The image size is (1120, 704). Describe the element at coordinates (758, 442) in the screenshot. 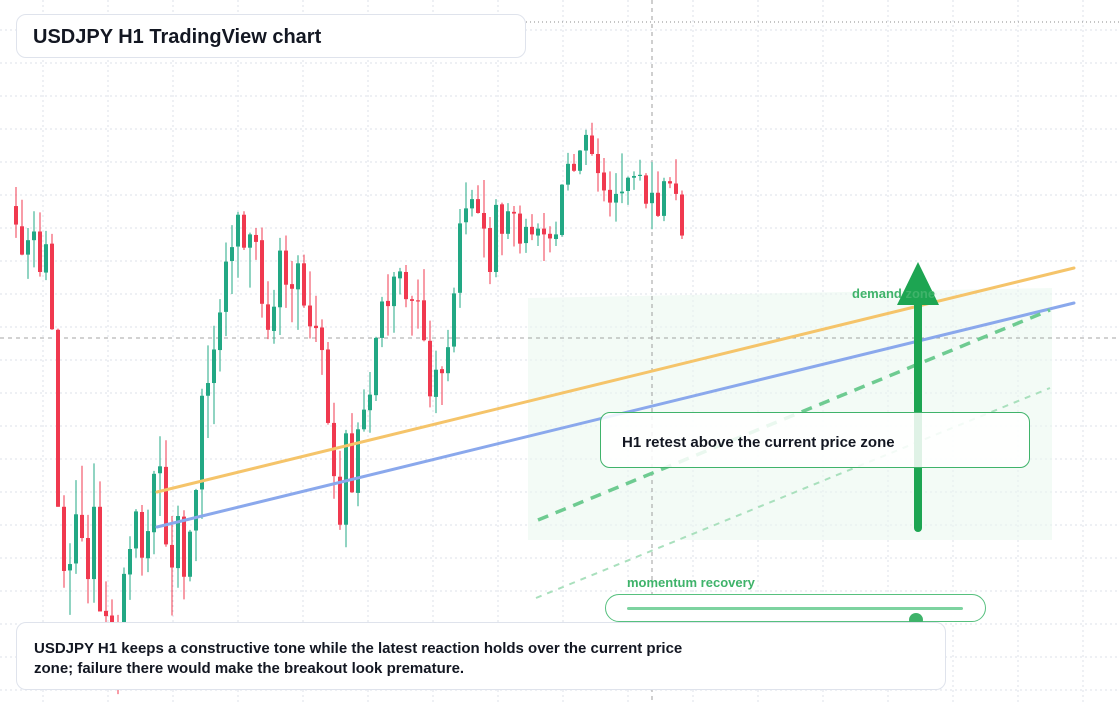

I see `retest-label: H1 retest above the current price zone` at that location.